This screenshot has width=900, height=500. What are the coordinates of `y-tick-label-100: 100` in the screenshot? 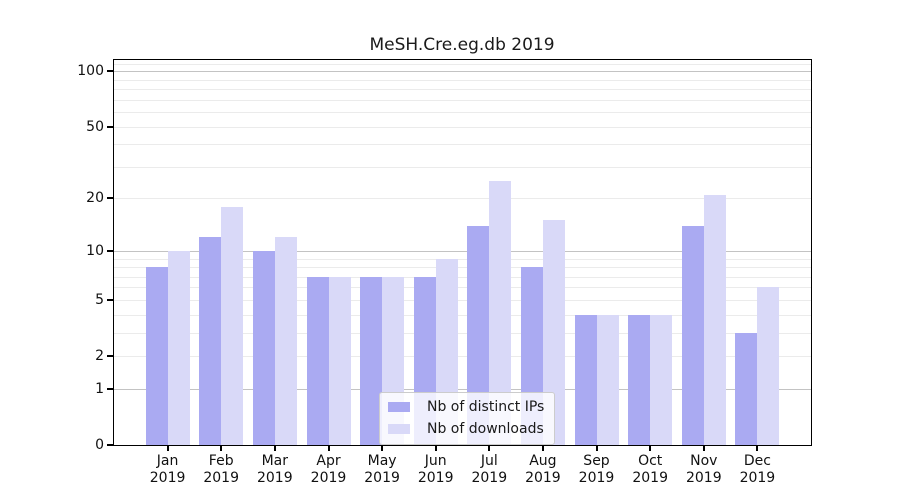 It's located at (90, 71).